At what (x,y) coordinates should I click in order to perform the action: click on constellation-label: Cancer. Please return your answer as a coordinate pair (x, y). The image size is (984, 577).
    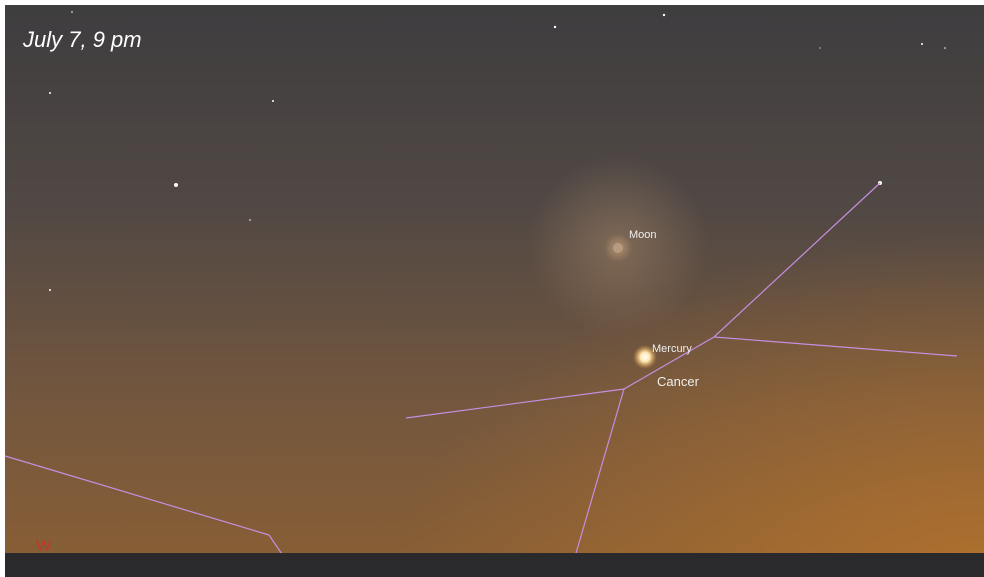
    Looking at the image, I should click on (678, 381).